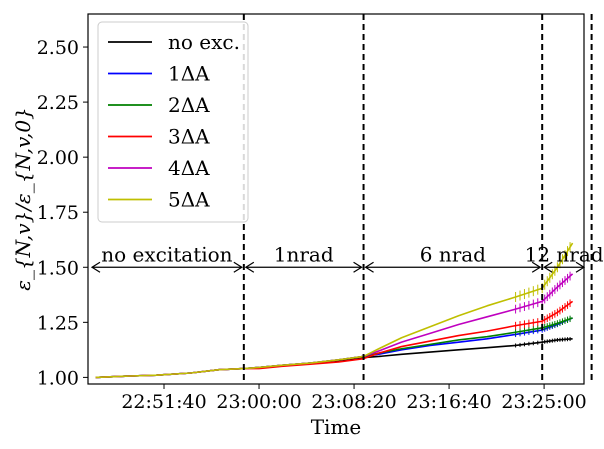 The image size is (604, 449). Describe the element at coordinates (448, 402) in the screenshot. I see `x-tick-label: 23:16:40` at that location.